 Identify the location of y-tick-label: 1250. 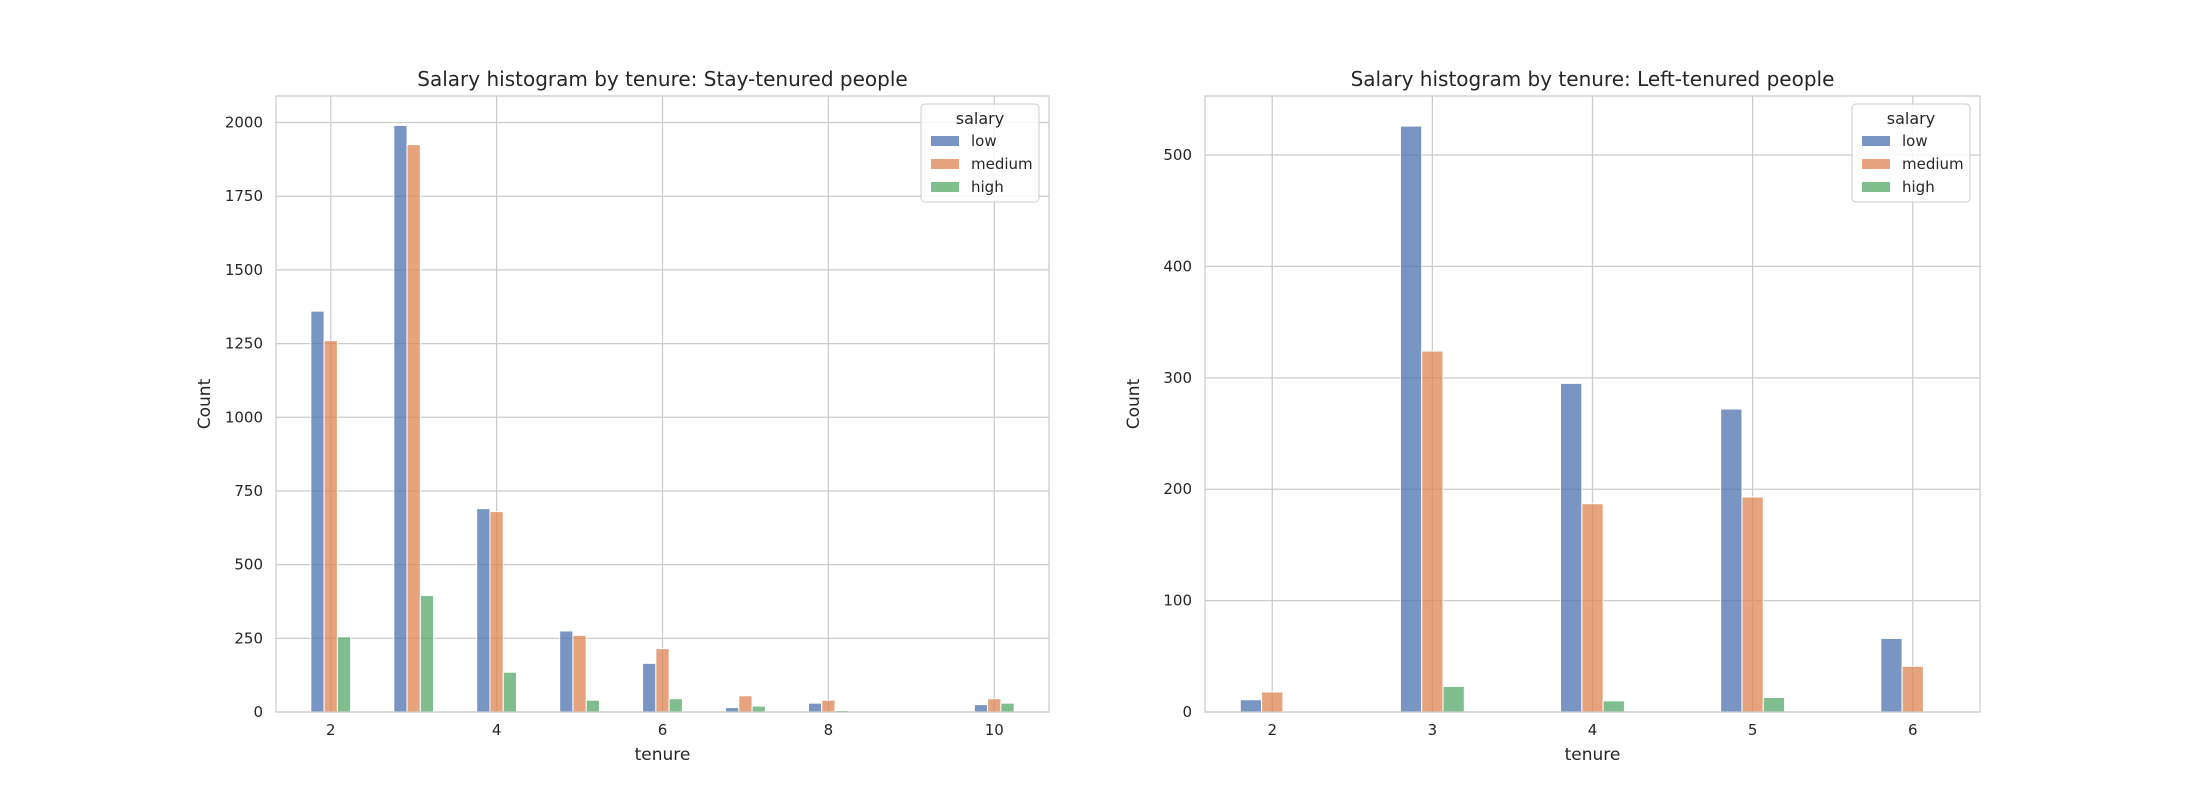
(244, 344).